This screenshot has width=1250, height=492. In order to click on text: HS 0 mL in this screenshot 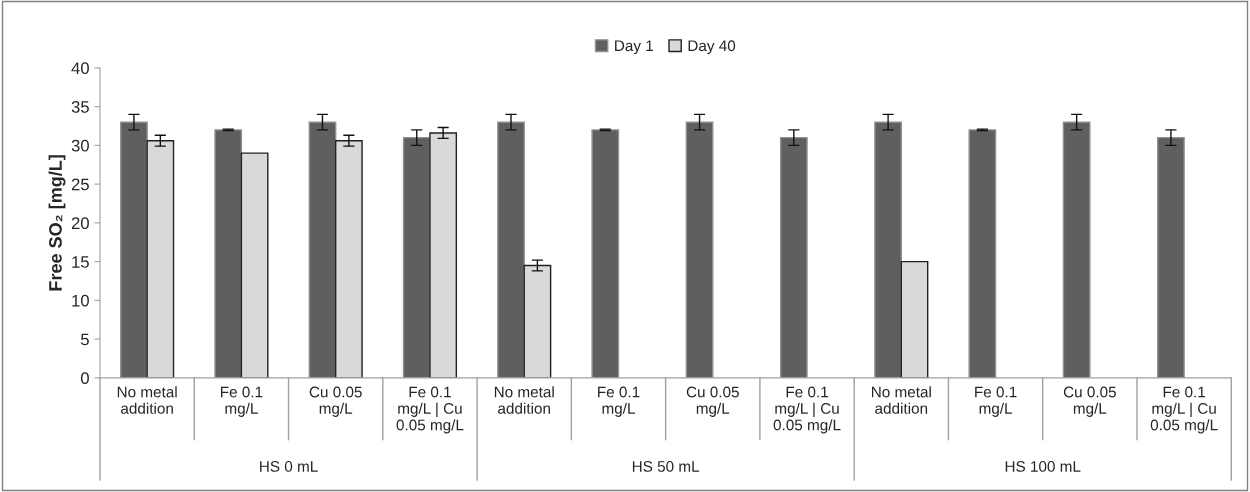, I will do `click(289, 466)`.